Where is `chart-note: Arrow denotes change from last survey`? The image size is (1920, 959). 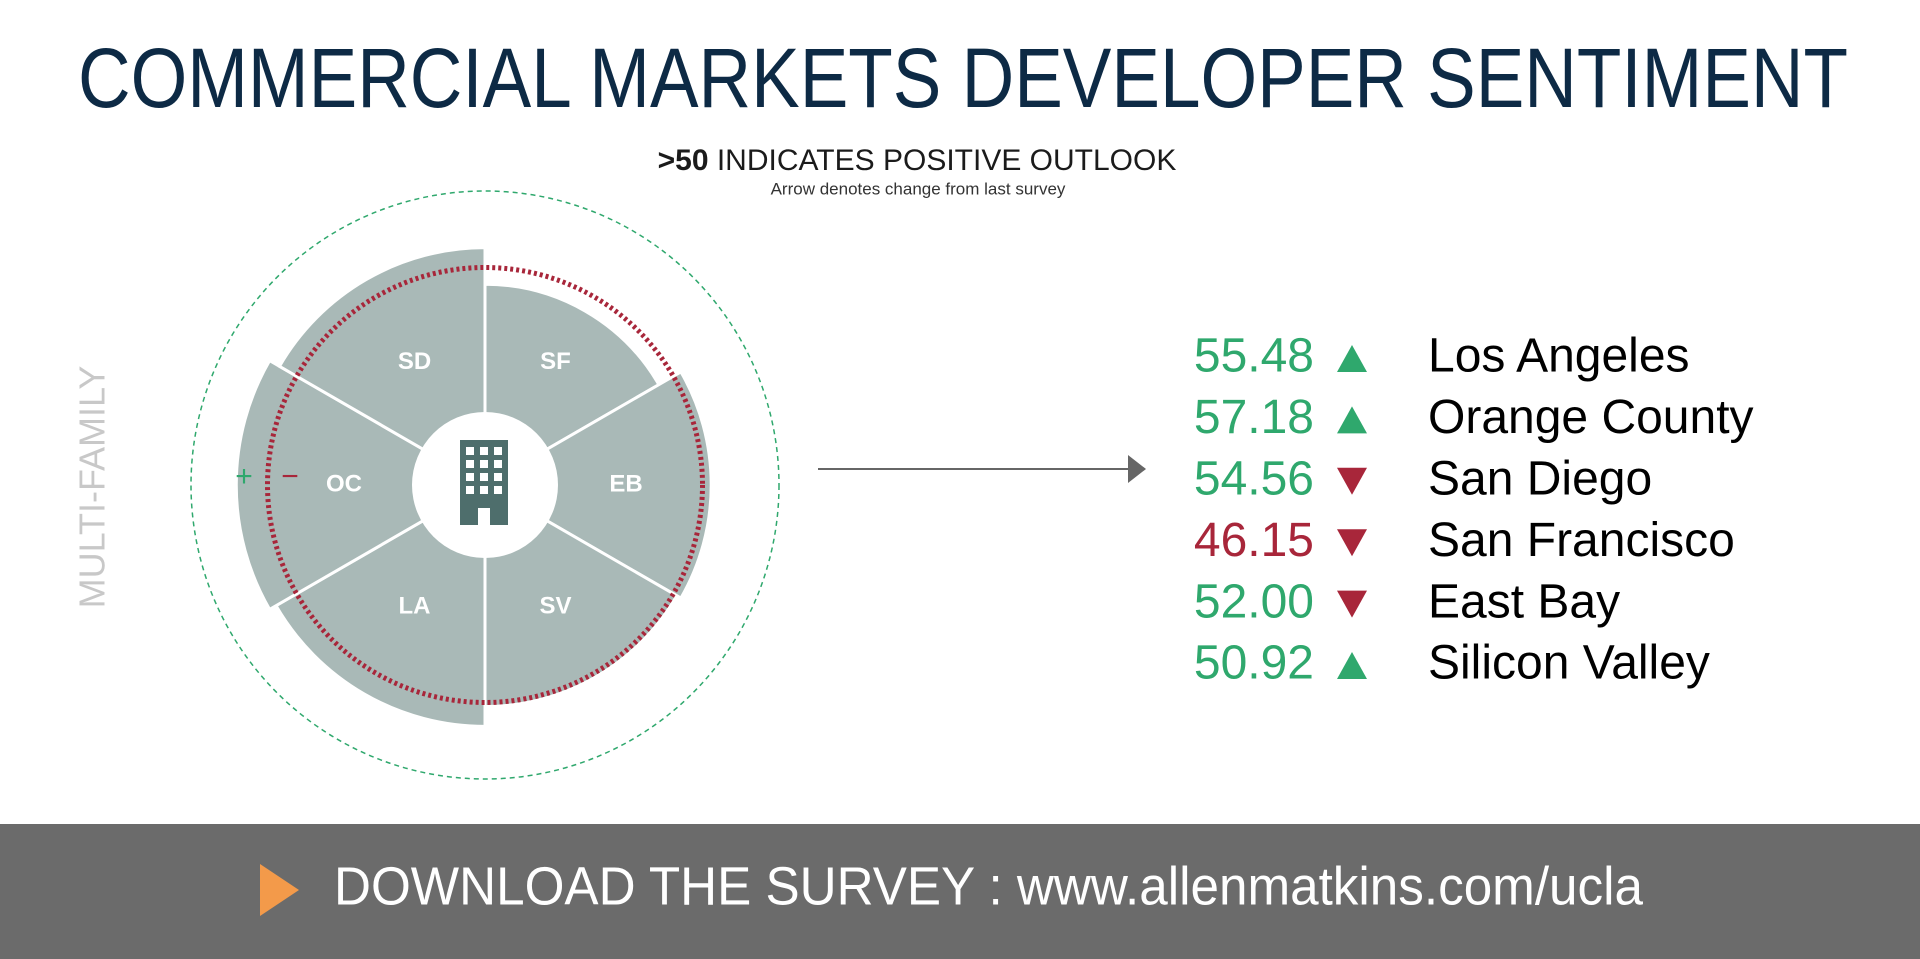 chart-note: Arrow denotes change from last survey is located at coordinates (918, 188).